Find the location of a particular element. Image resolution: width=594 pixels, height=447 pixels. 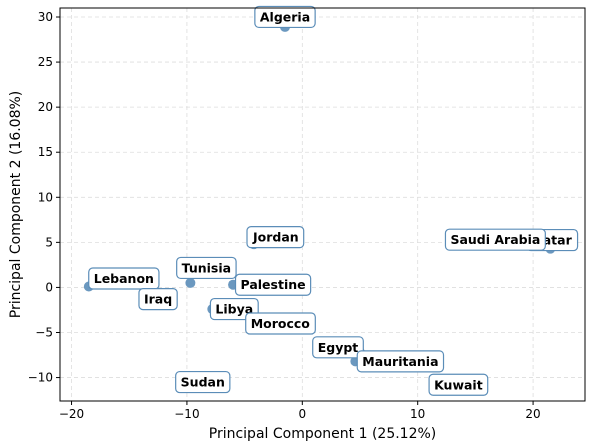

point-label-text: Jordan is located at coordinates (275, 237).